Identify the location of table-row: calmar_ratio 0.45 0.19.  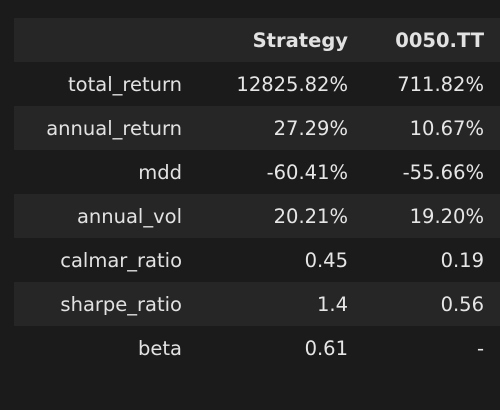
(257, 260).